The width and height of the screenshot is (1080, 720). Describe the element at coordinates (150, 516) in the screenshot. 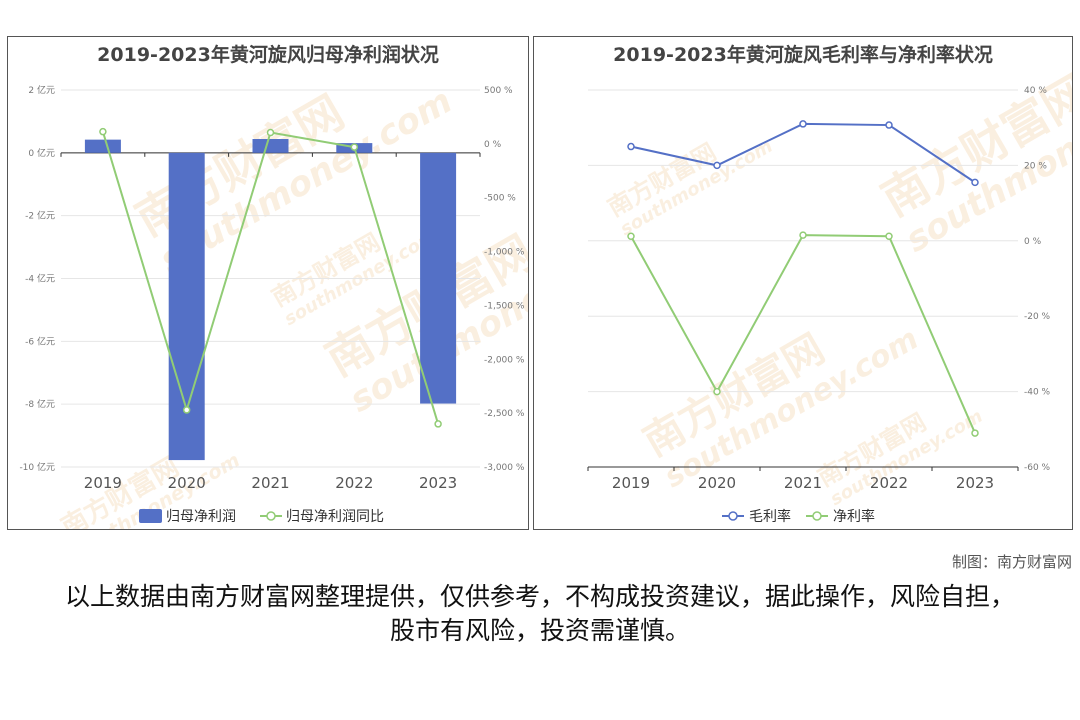

I see `legend-bar-swatch` at that location.